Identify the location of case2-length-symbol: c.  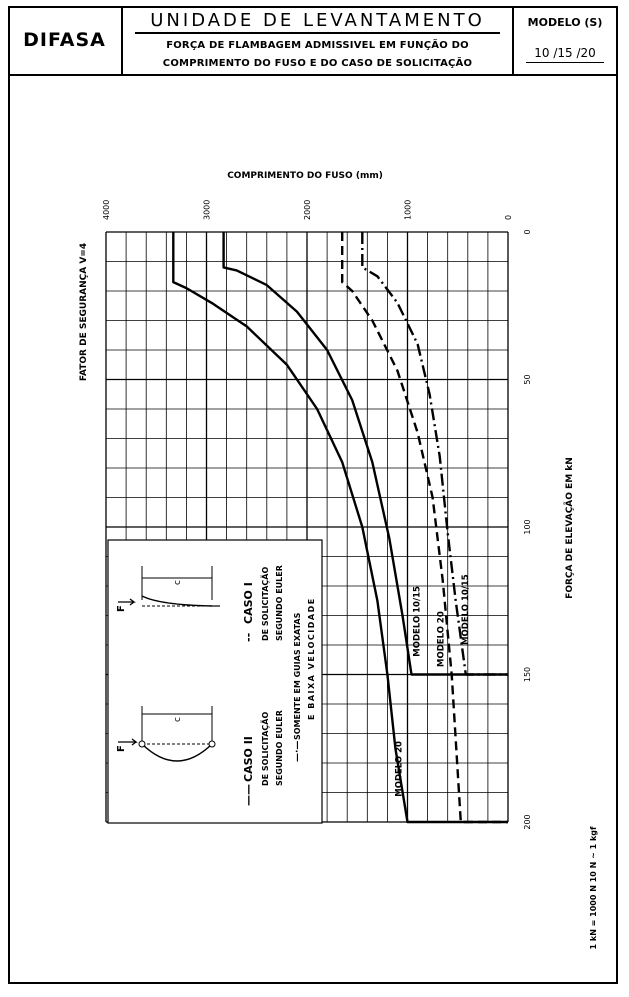
(178, 719).